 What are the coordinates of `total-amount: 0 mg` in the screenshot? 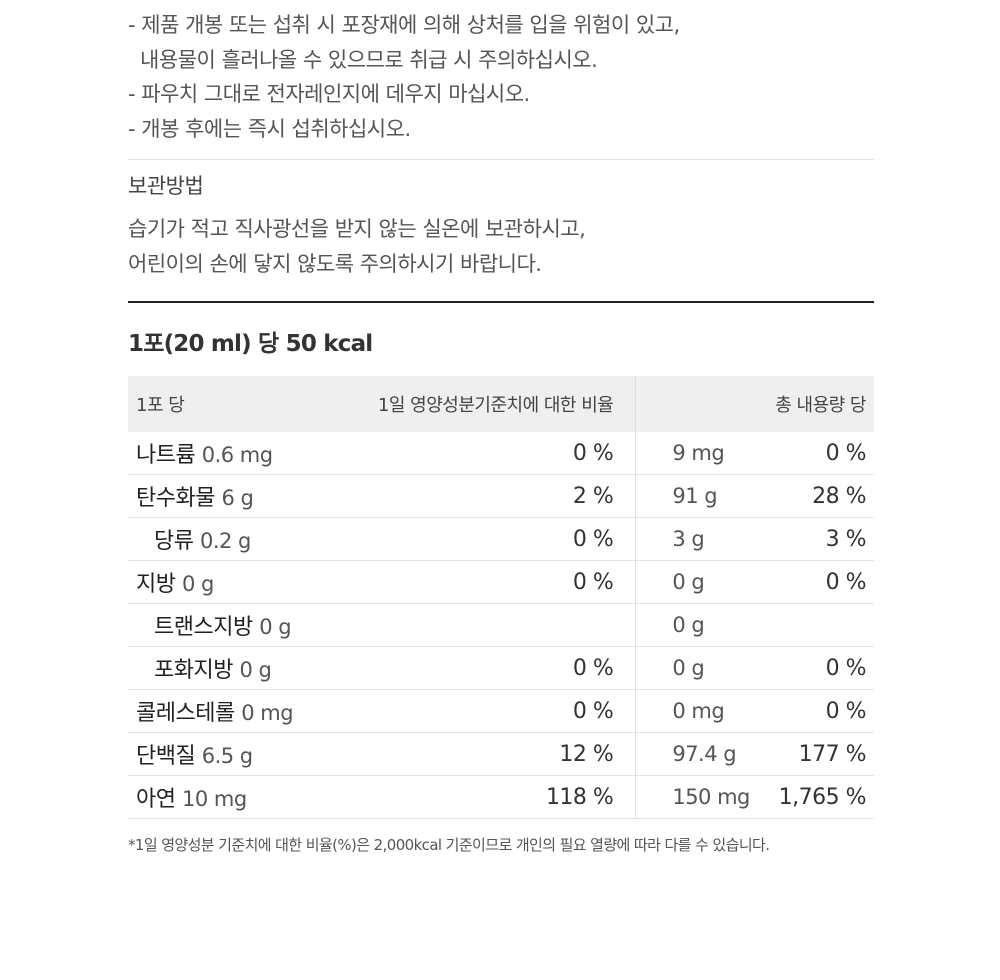 It's located at (705, 711).